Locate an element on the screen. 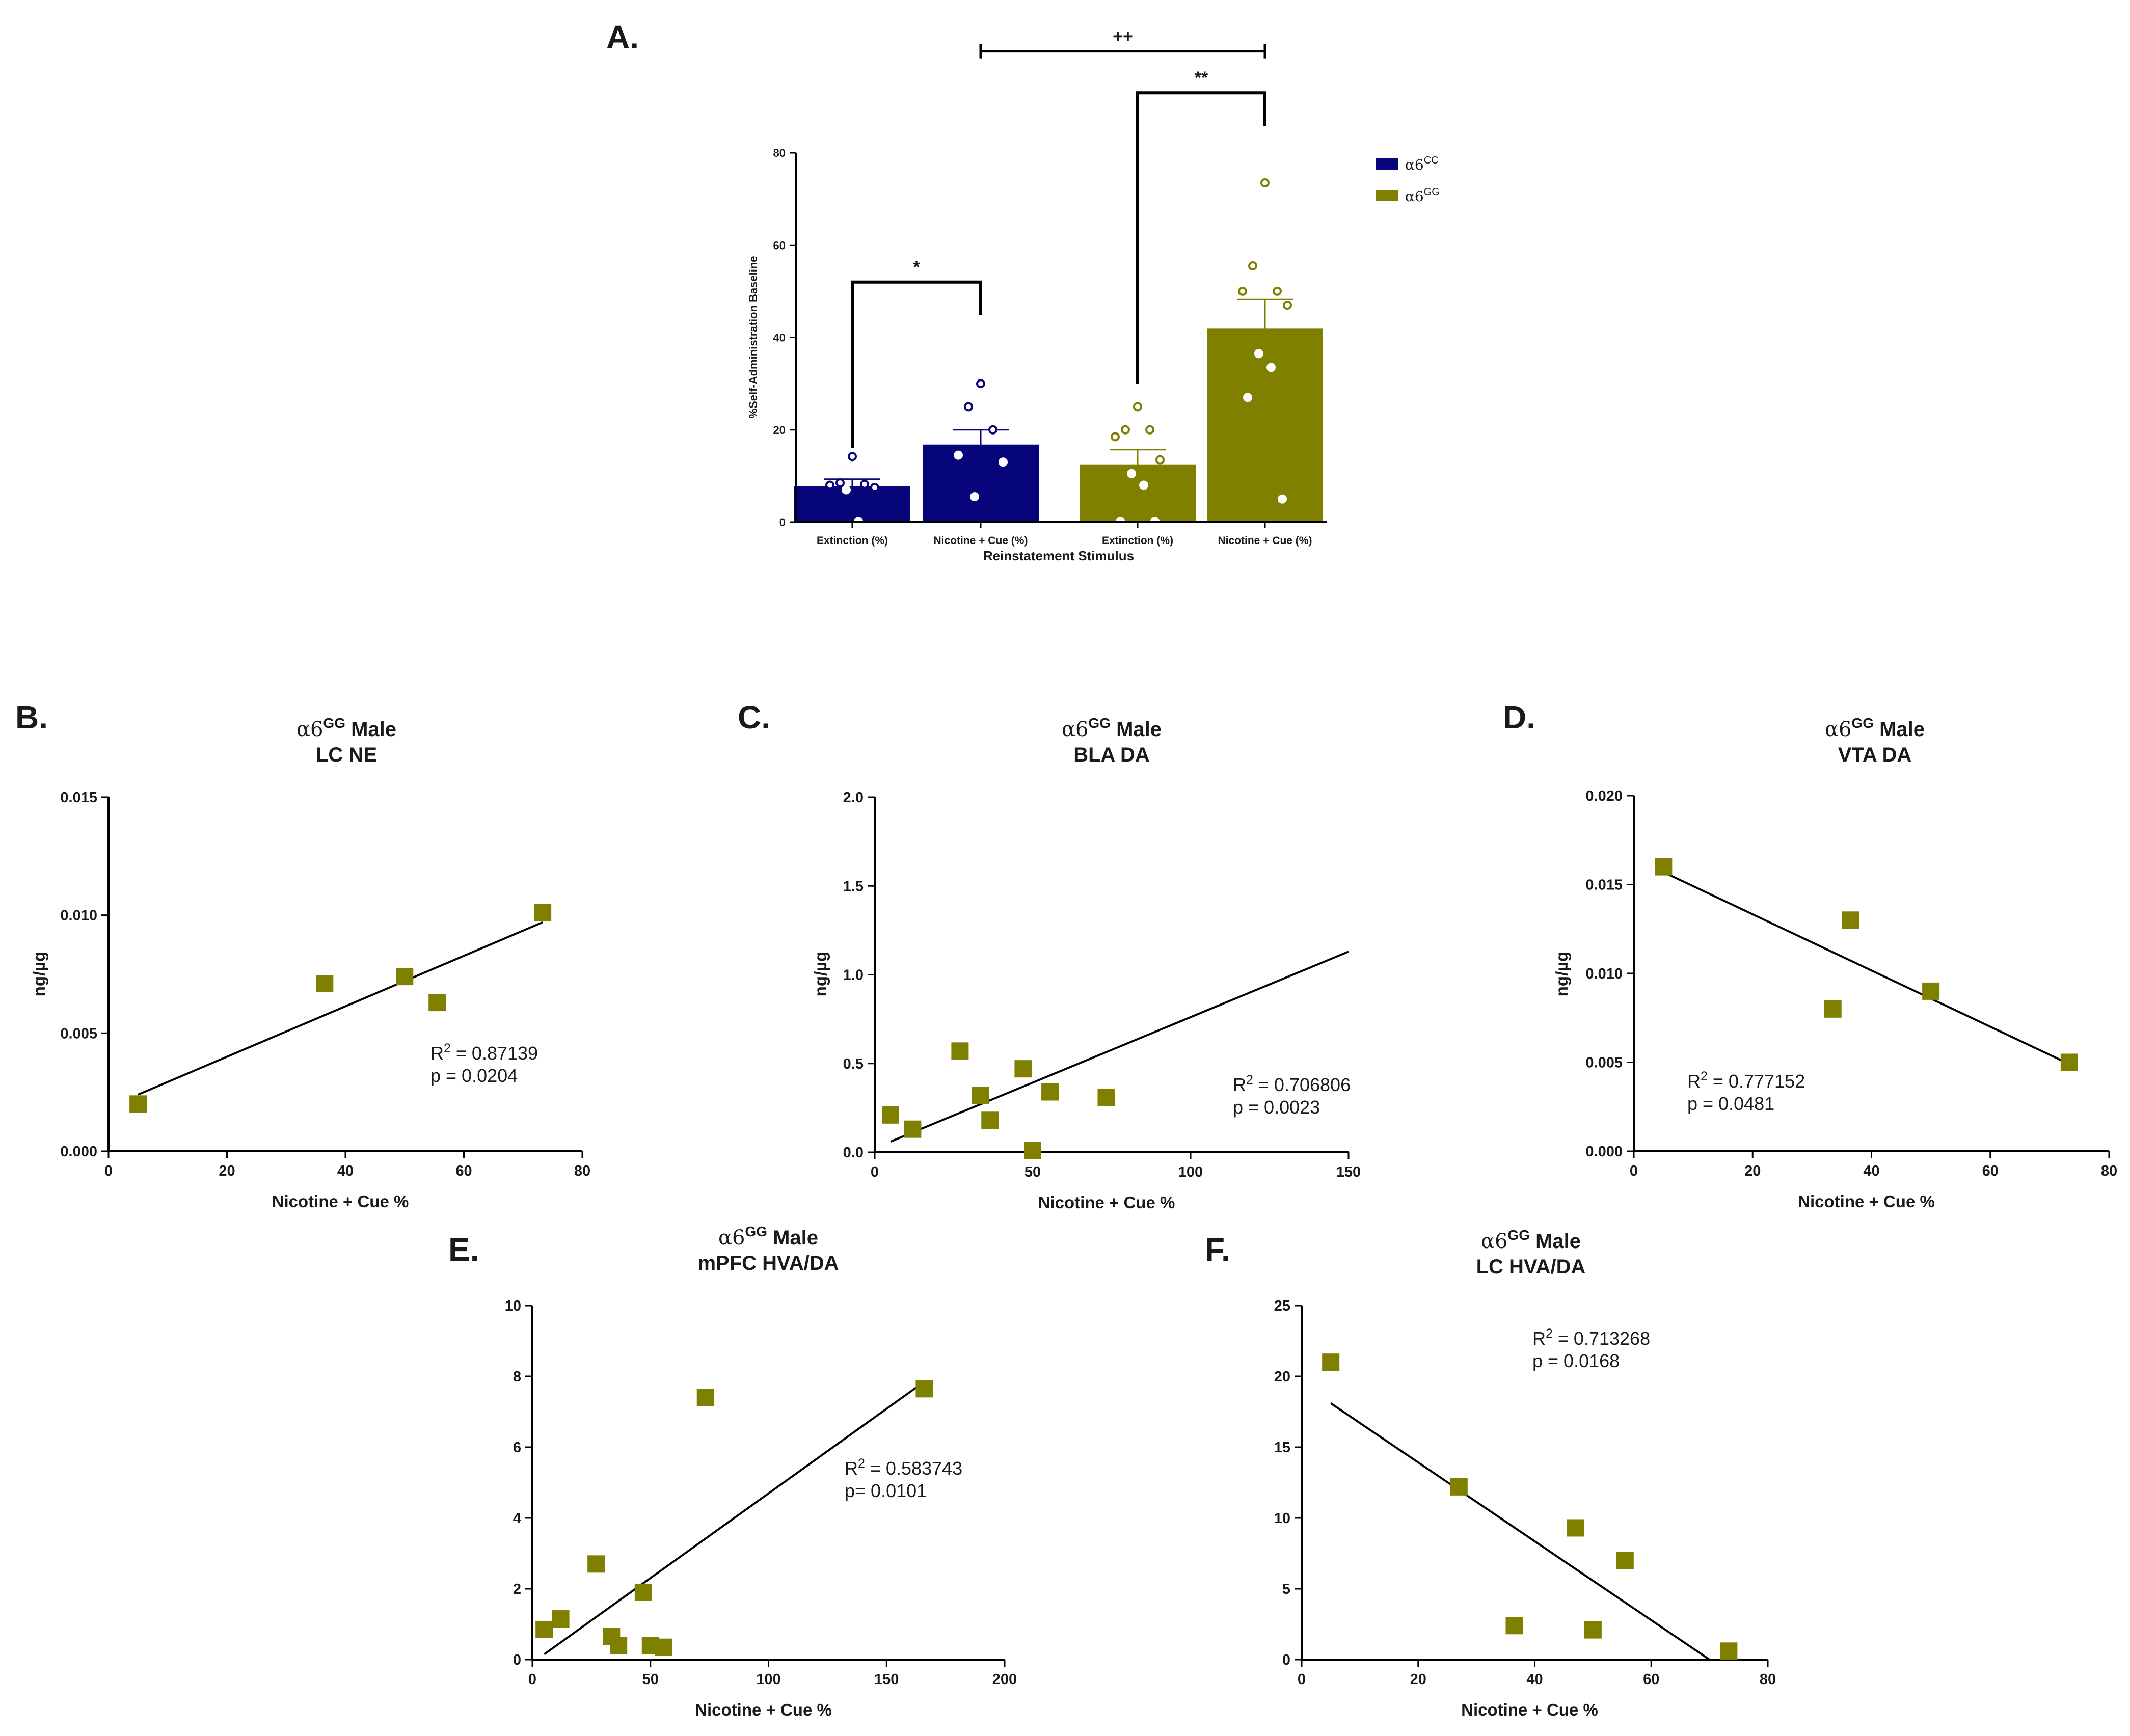  sig-label: * is located at coordinates (916, 267).